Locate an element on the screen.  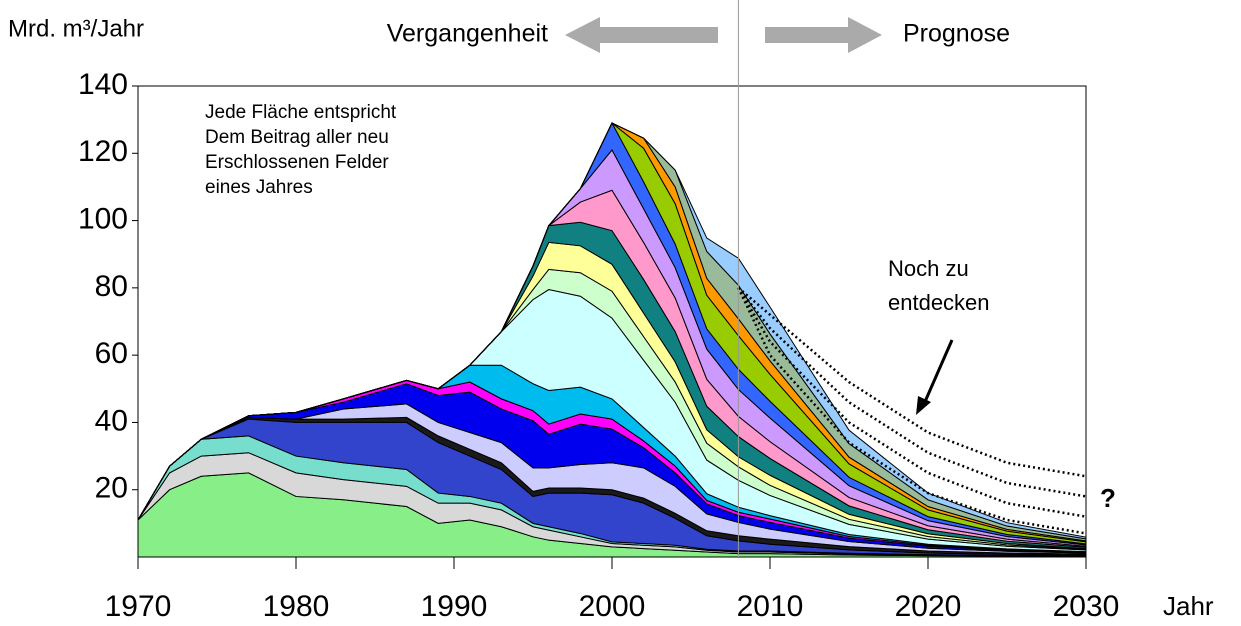
question-mark: ? is located at coordinates (1108, 498).